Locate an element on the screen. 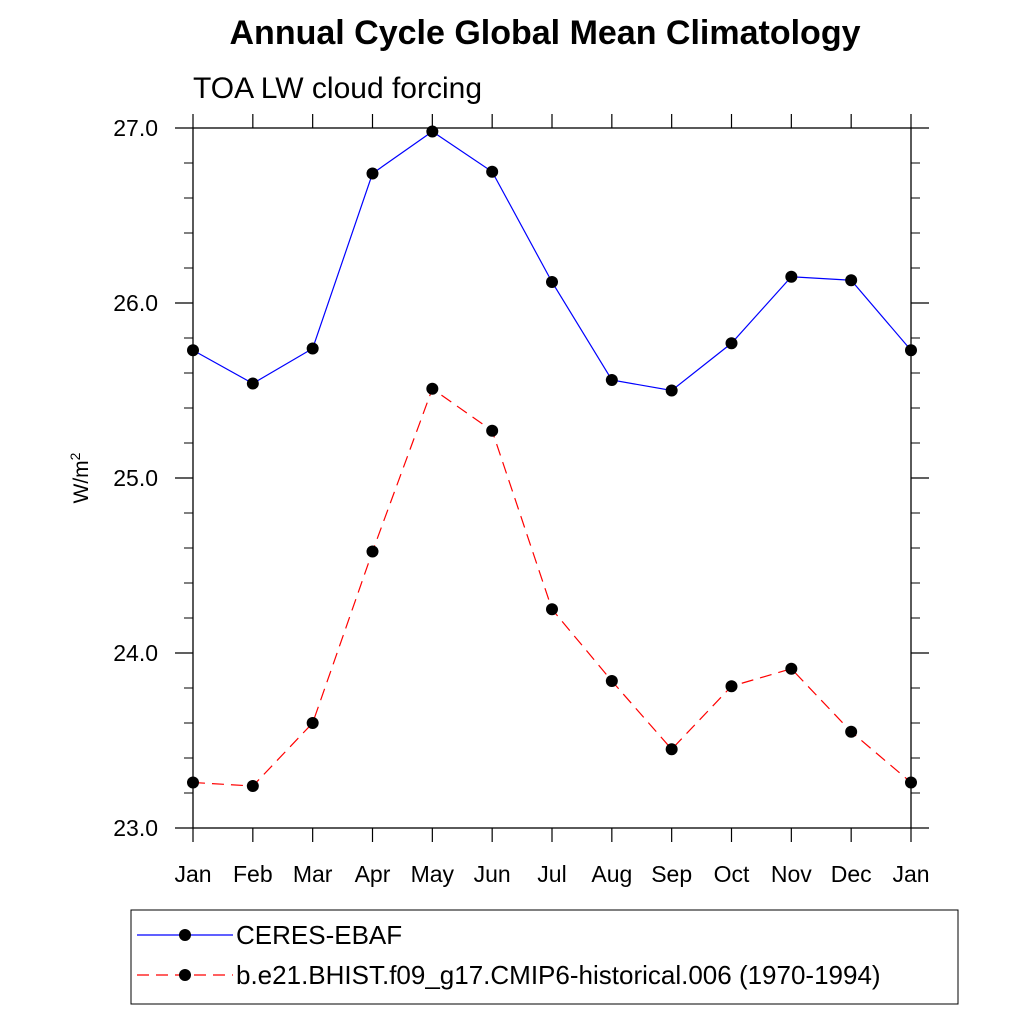 Image resolution: width=1024 pixels, height=1024 pixels. legend-label-1: CERES-EBAF is located at coordinates (319, 935).